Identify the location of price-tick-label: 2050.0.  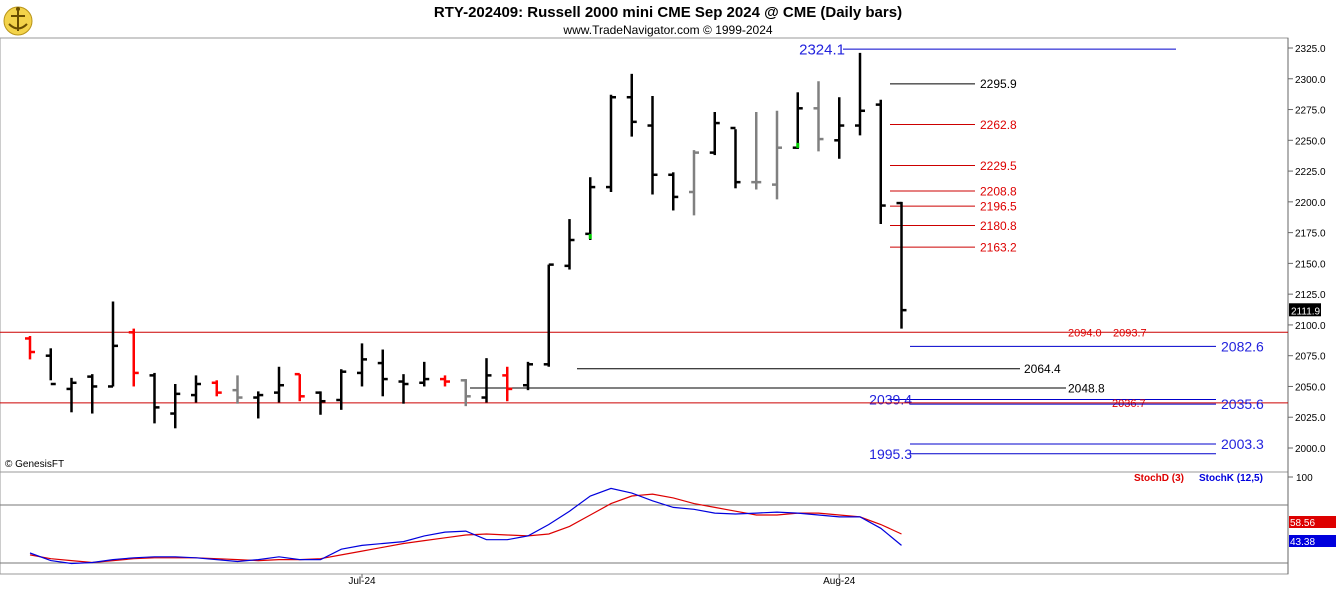
(1310, 387).